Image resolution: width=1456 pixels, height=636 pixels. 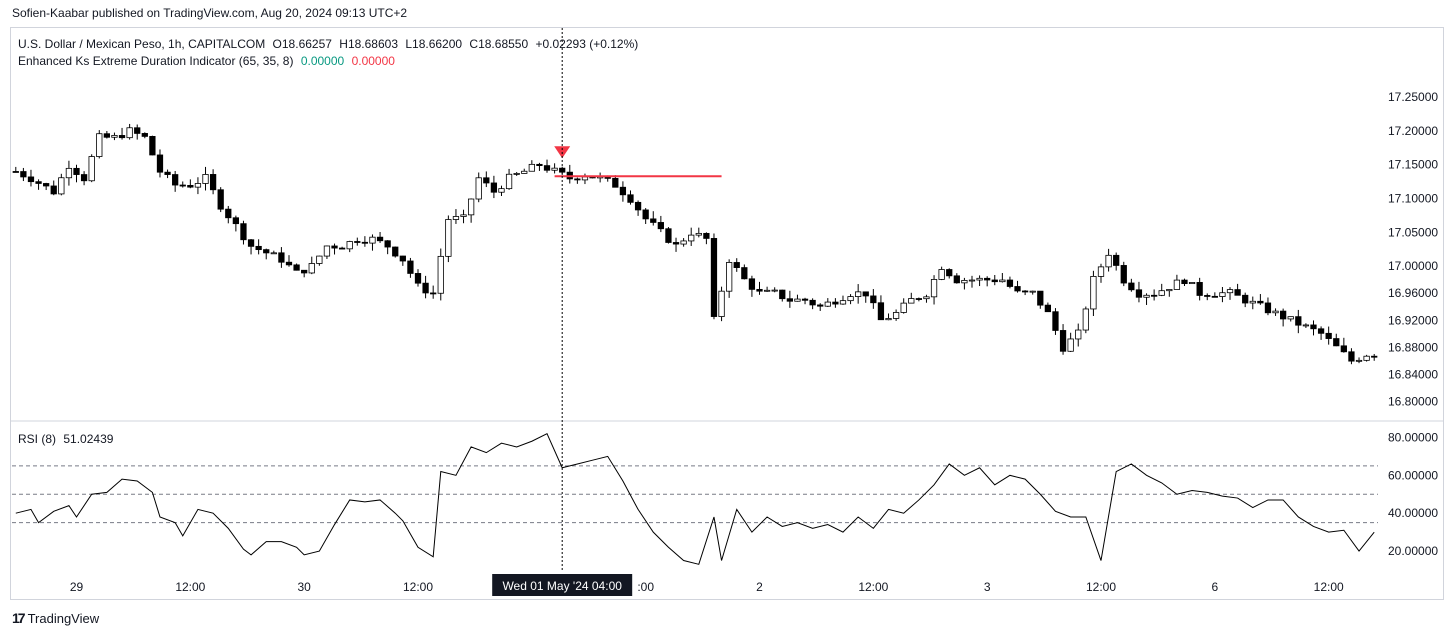 What do you see at coordinates (1413, 374) in the screenshot?
I see `price-tick-label: 16.84000` at bounding box center [1413, 374].